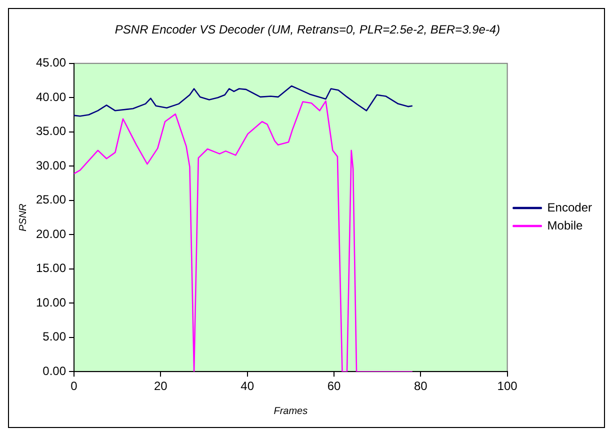 Image resolution: width=613 pixels, height=436 pixels. What do you see at coordinates (51, 131) in the screenshot?
I see `y-tick-label: 35.00` at bounding box center [51, 131].